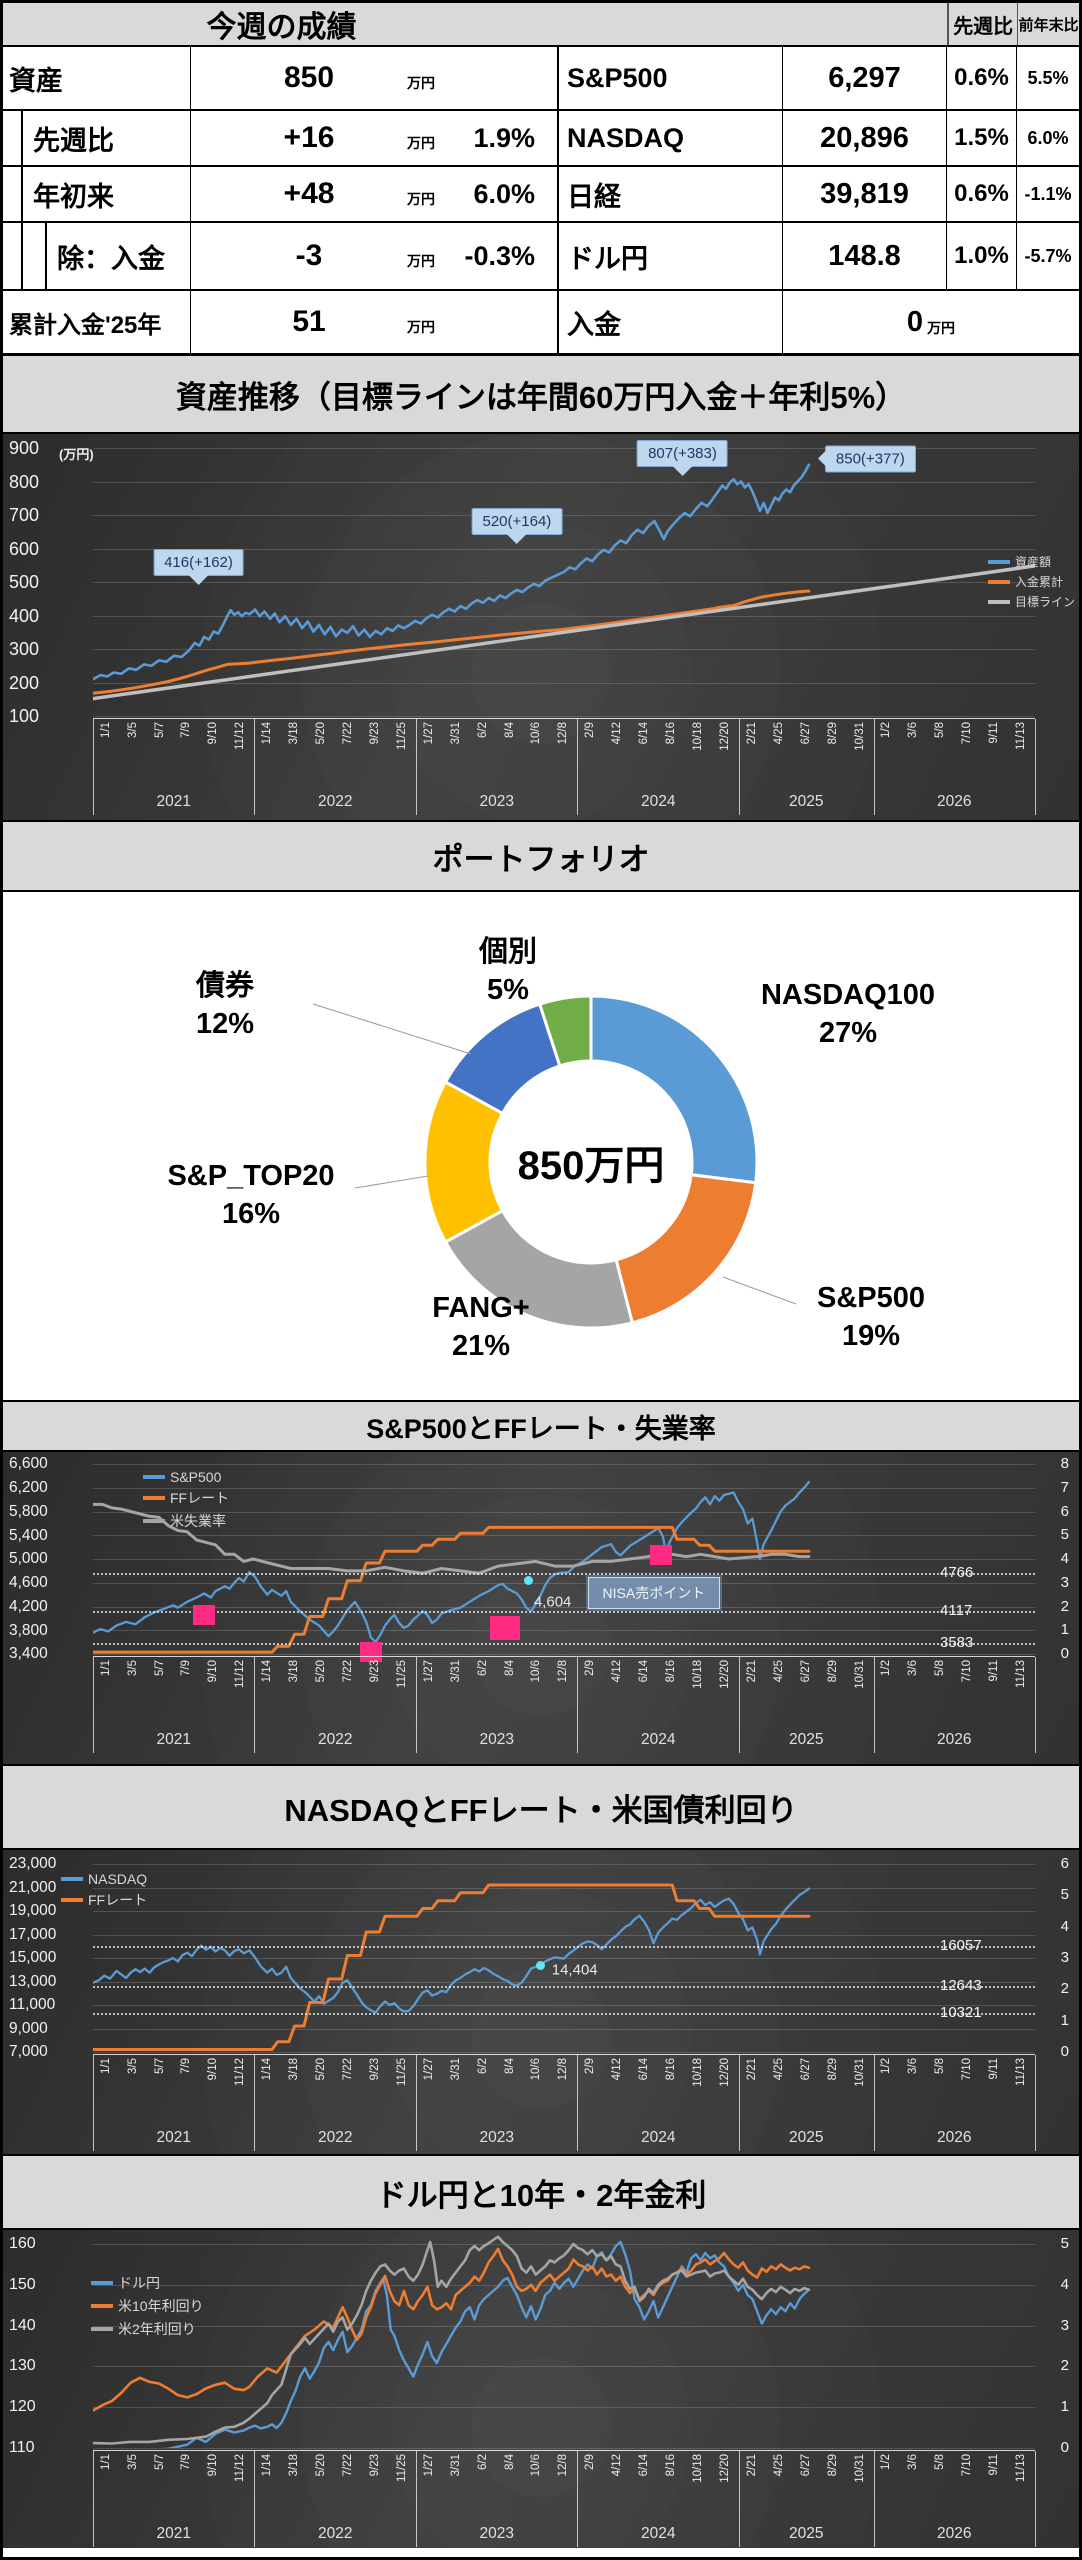  I want to click on slice-name: 債券, so click(225, 986).